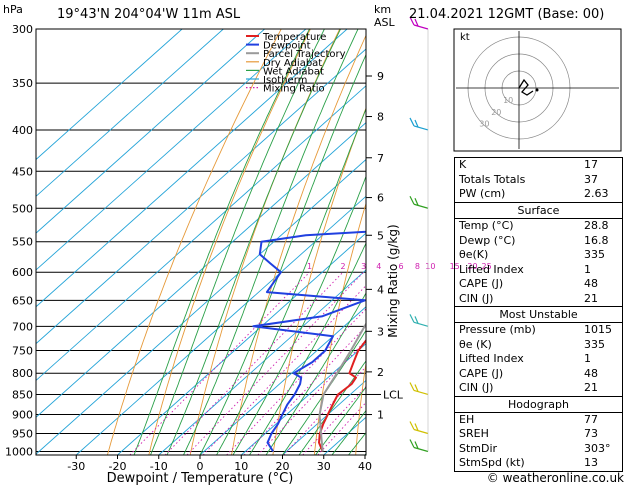 This screenshot has width=629, height=486. I want to click on pressure-tick-label: 450, so click(22, 171).